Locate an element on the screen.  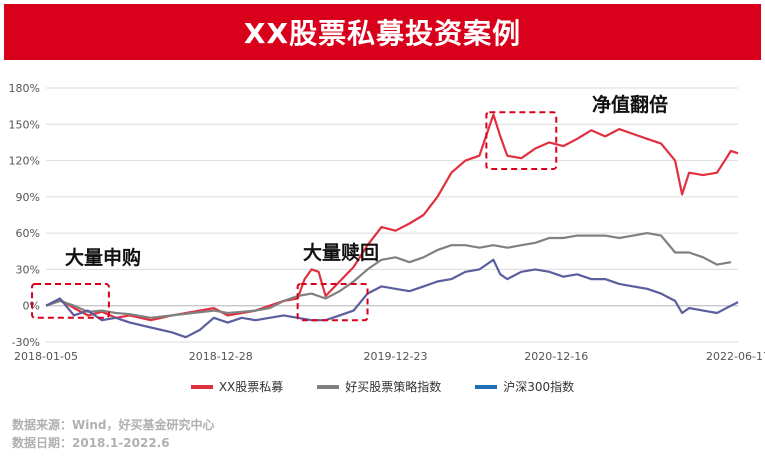
legend-swatch-strategy-index is located at coordinates (328, 386).